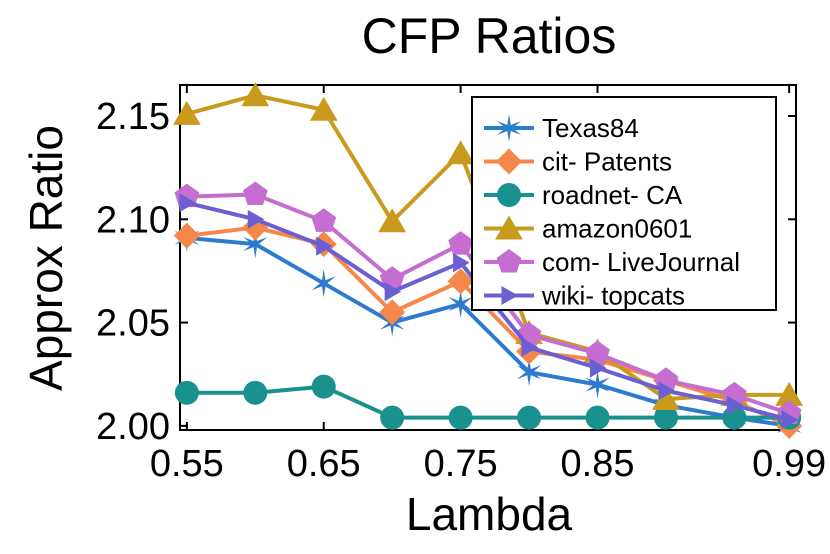 The image size is (830, 554). Describe the element at coordinates (133, 220) in the screenshot. I see `y-tick-label: 2.10` at that location.